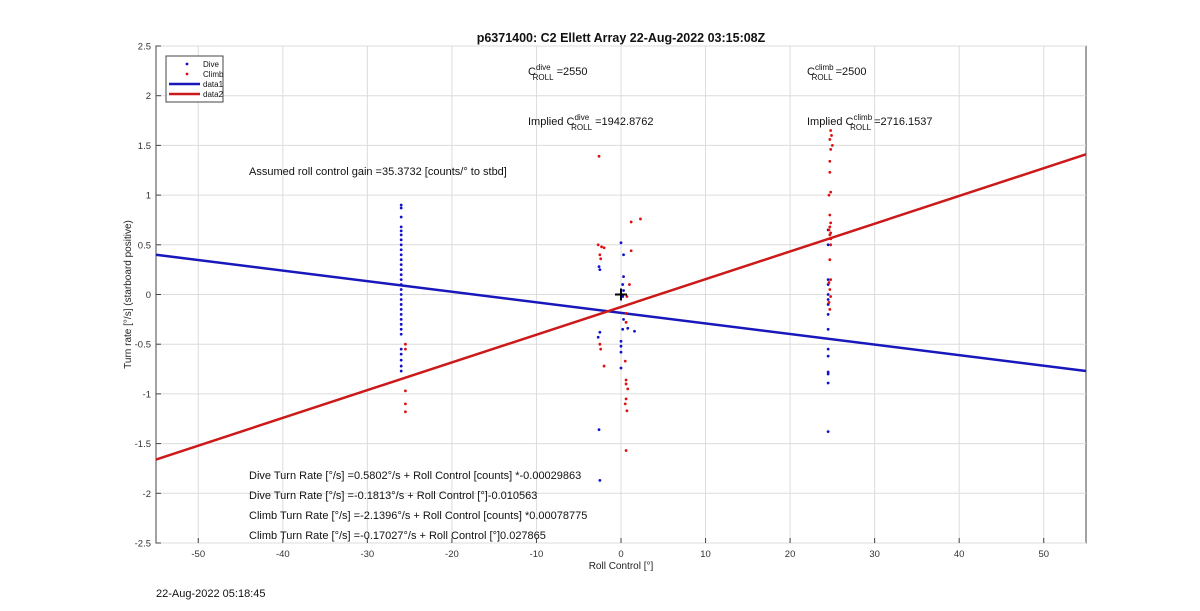 The height and width of the screenshot is (611, 1200). Describe the element at coordinates (213, 84) in the screenshot. I see `legend-data1-label: data1` at that location.